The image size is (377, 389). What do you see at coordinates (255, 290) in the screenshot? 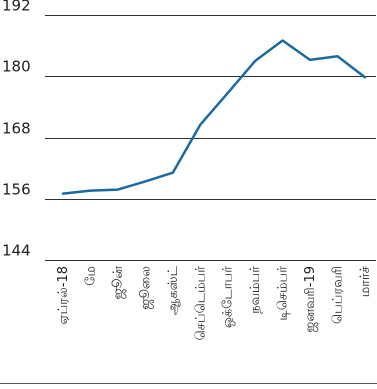
I see `x-tick-label: நவம்பர்` at bounding box center [255, 290].